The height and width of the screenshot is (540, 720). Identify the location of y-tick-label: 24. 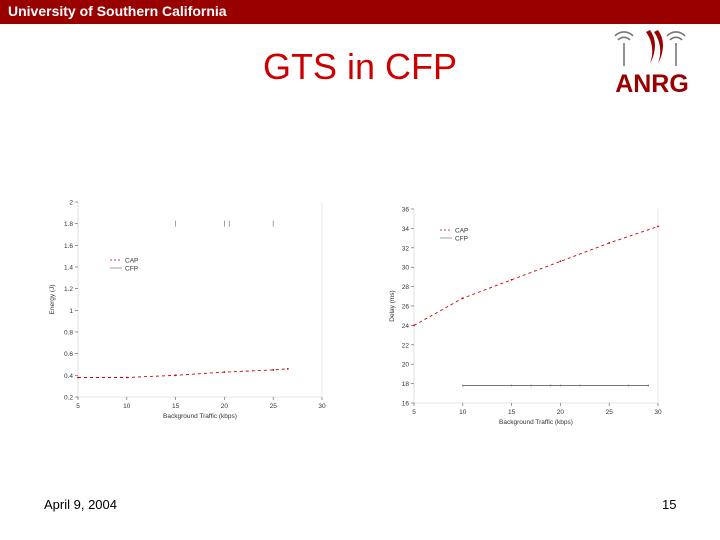
(406, 326).